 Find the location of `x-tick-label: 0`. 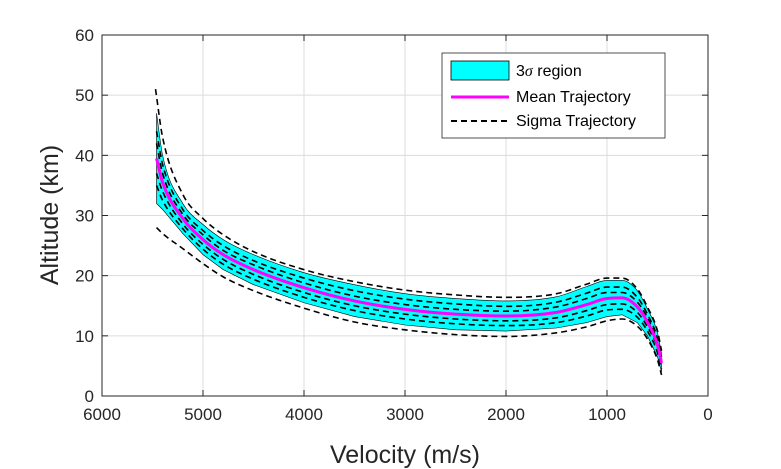

x-tick-label: 0 is located at coordinates (707, 414).